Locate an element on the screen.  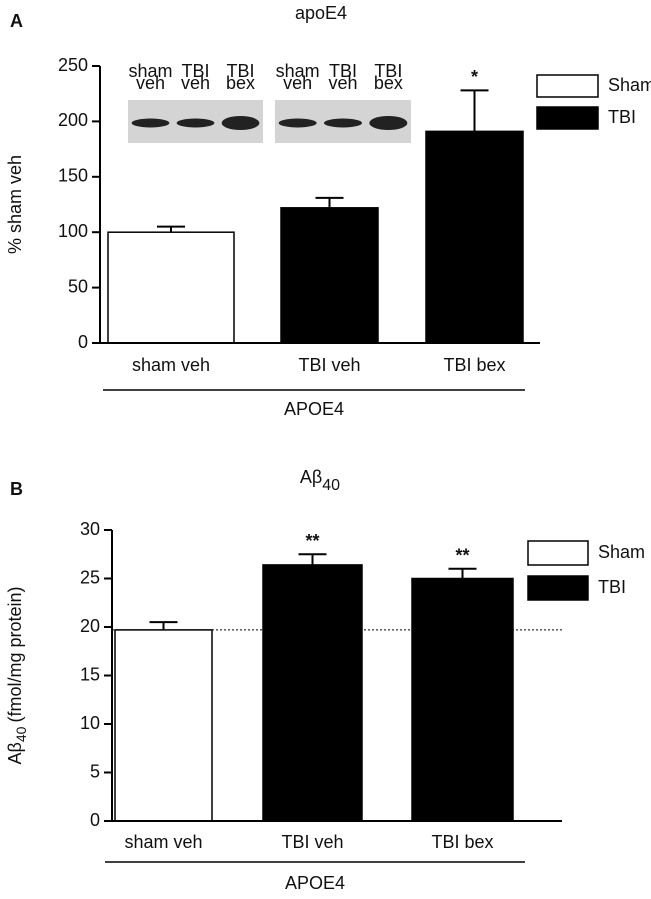
chart-title: apoE4 is located at coordinates (321, 13).